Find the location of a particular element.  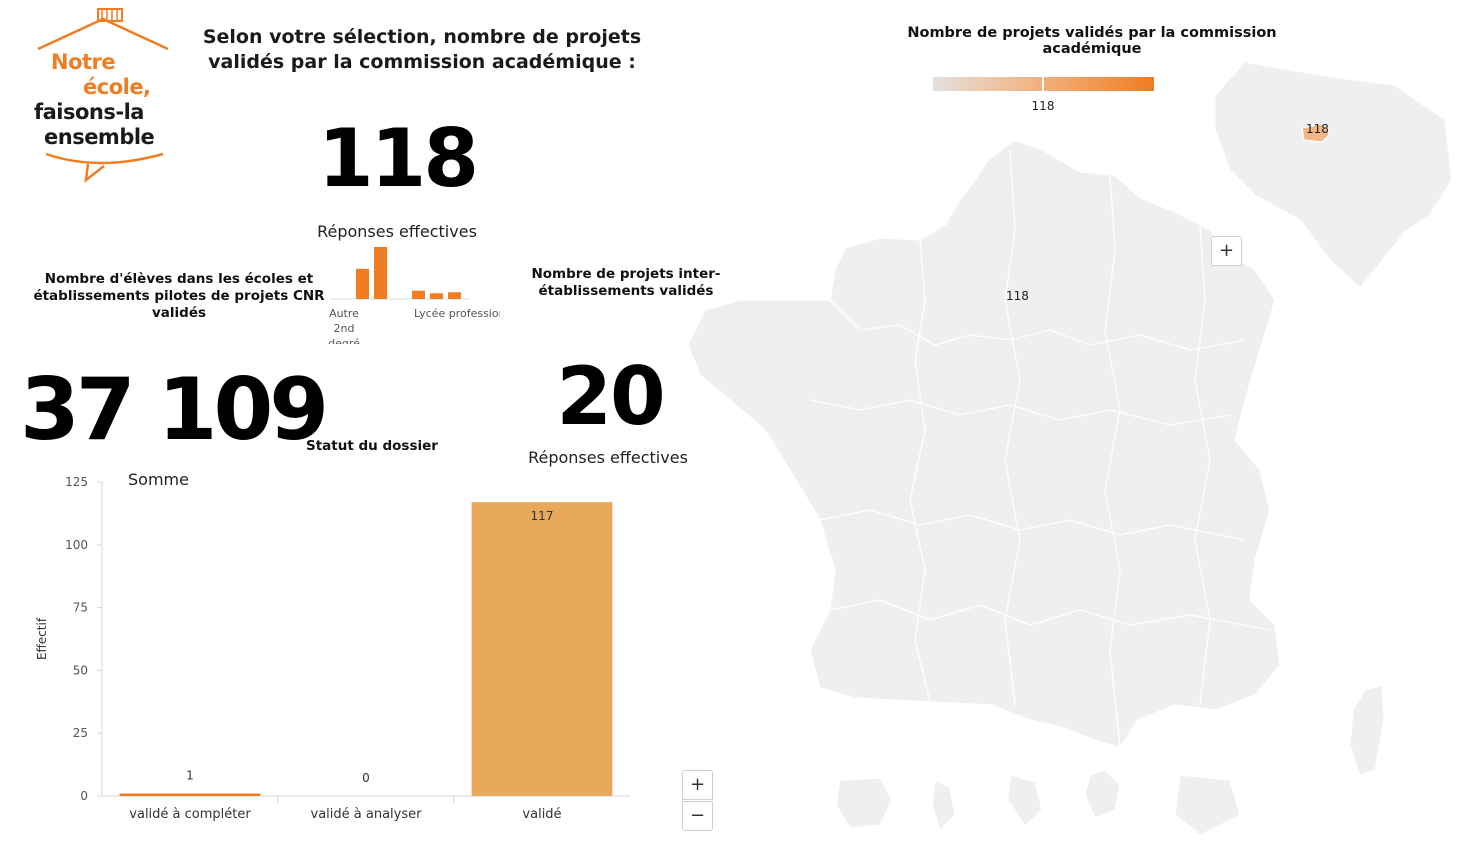

bar-data-label: 1 is located at coordinates (190, 775).